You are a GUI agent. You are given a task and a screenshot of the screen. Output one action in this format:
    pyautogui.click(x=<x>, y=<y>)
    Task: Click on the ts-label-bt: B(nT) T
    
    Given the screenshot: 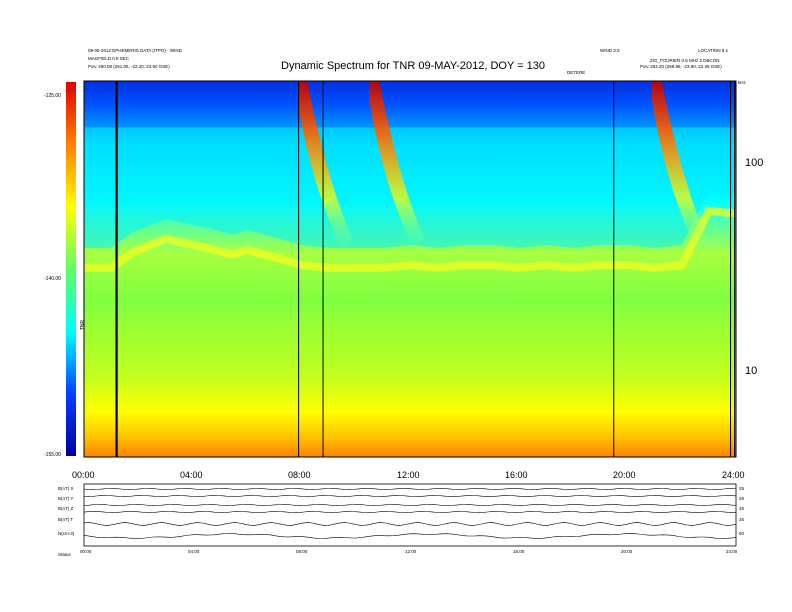 What is the action you would take?
    pyautogui.click(x=66, y=519)
    